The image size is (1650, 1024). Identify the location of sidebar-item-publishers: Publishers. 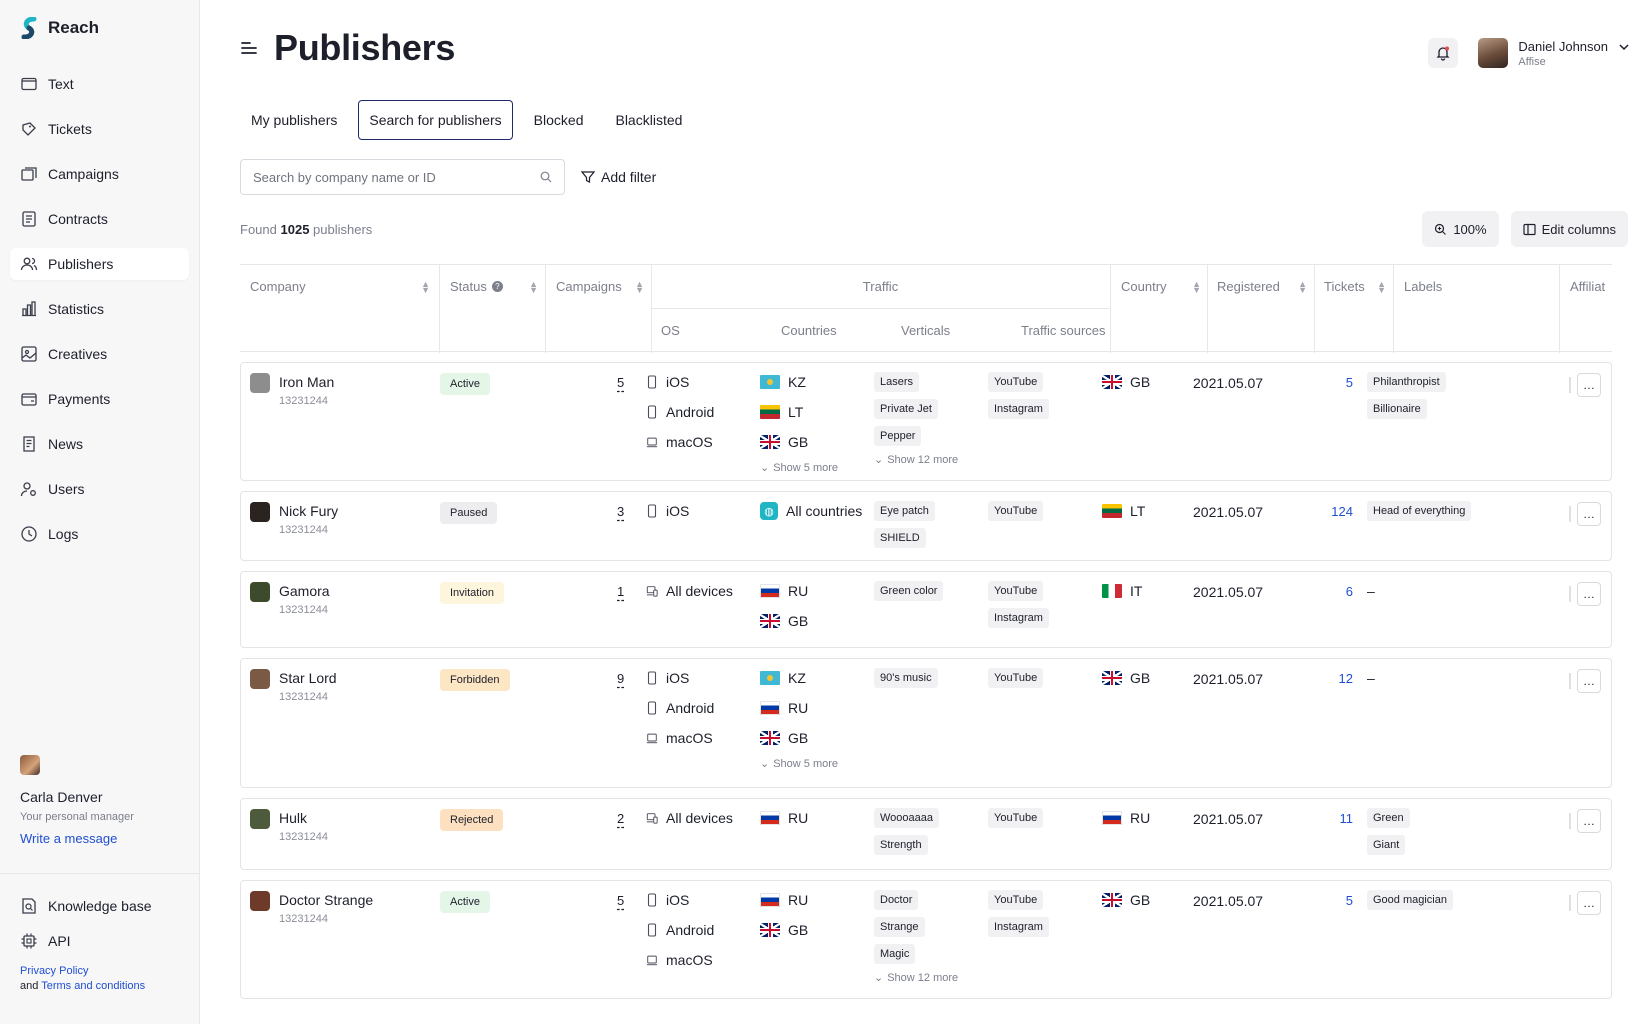
(99, 264).